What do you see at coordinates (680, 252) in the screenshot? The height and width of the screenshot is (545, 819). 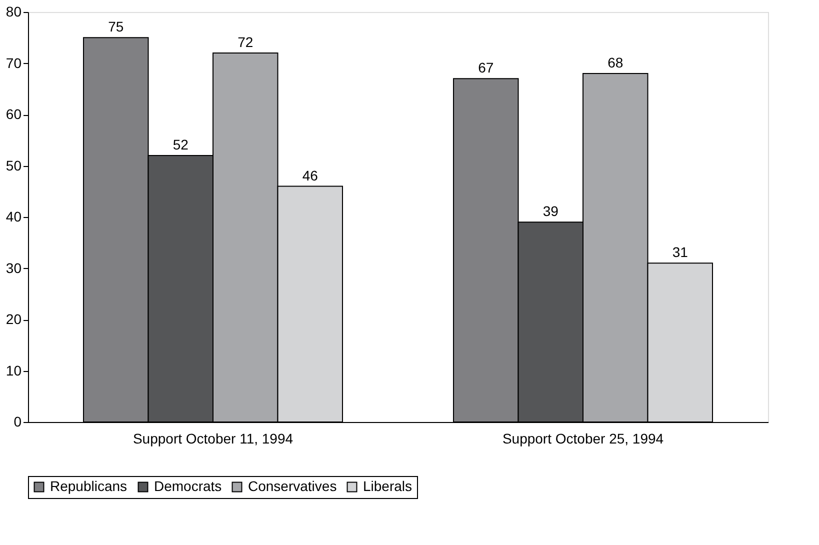 I see `data-label: 31` at bounding box center [680, 252].